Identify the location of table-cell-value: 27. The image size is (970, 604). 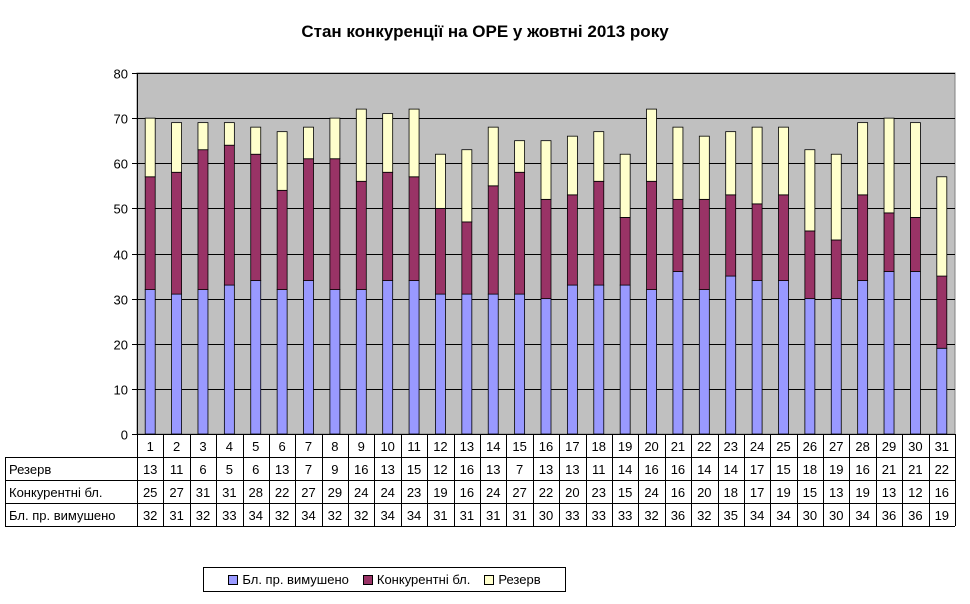
(519, 492).